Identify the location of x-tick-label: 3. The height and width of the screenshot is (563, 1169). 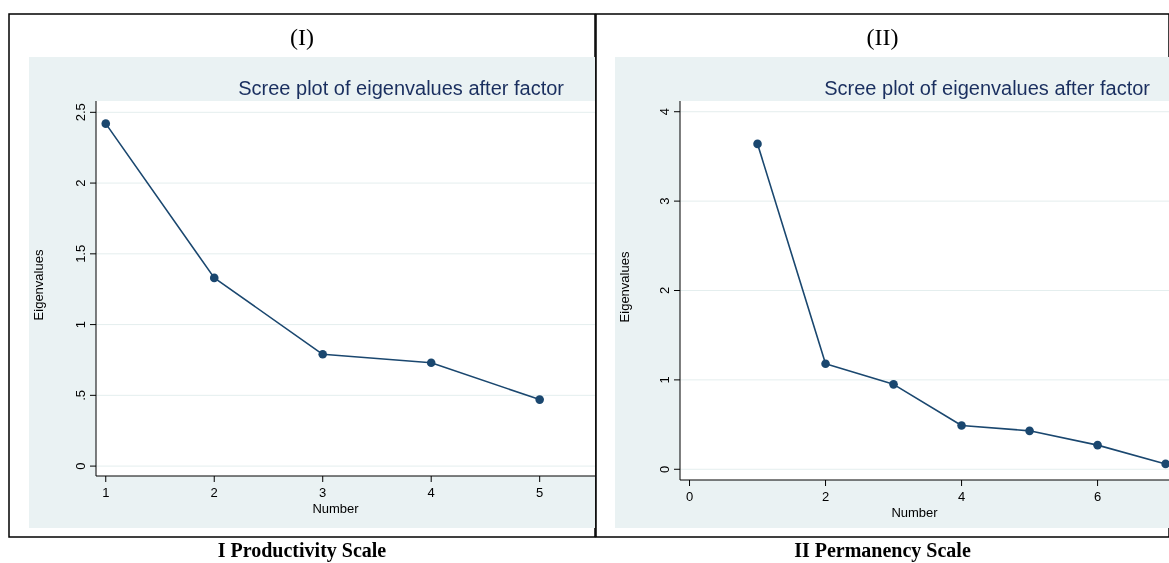
(323, 492).